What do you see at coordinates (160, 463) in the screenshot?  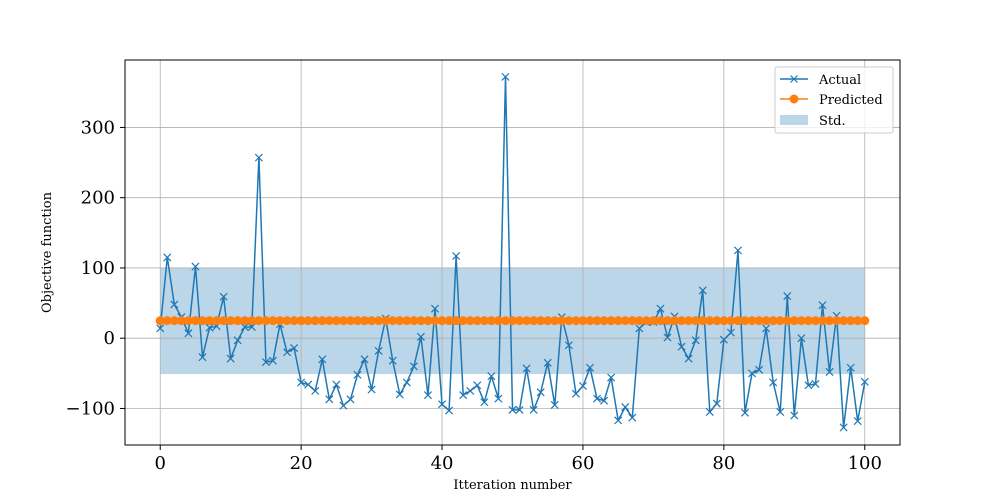 I see `x-tick-label: 0` at bounding box center [160, 463].